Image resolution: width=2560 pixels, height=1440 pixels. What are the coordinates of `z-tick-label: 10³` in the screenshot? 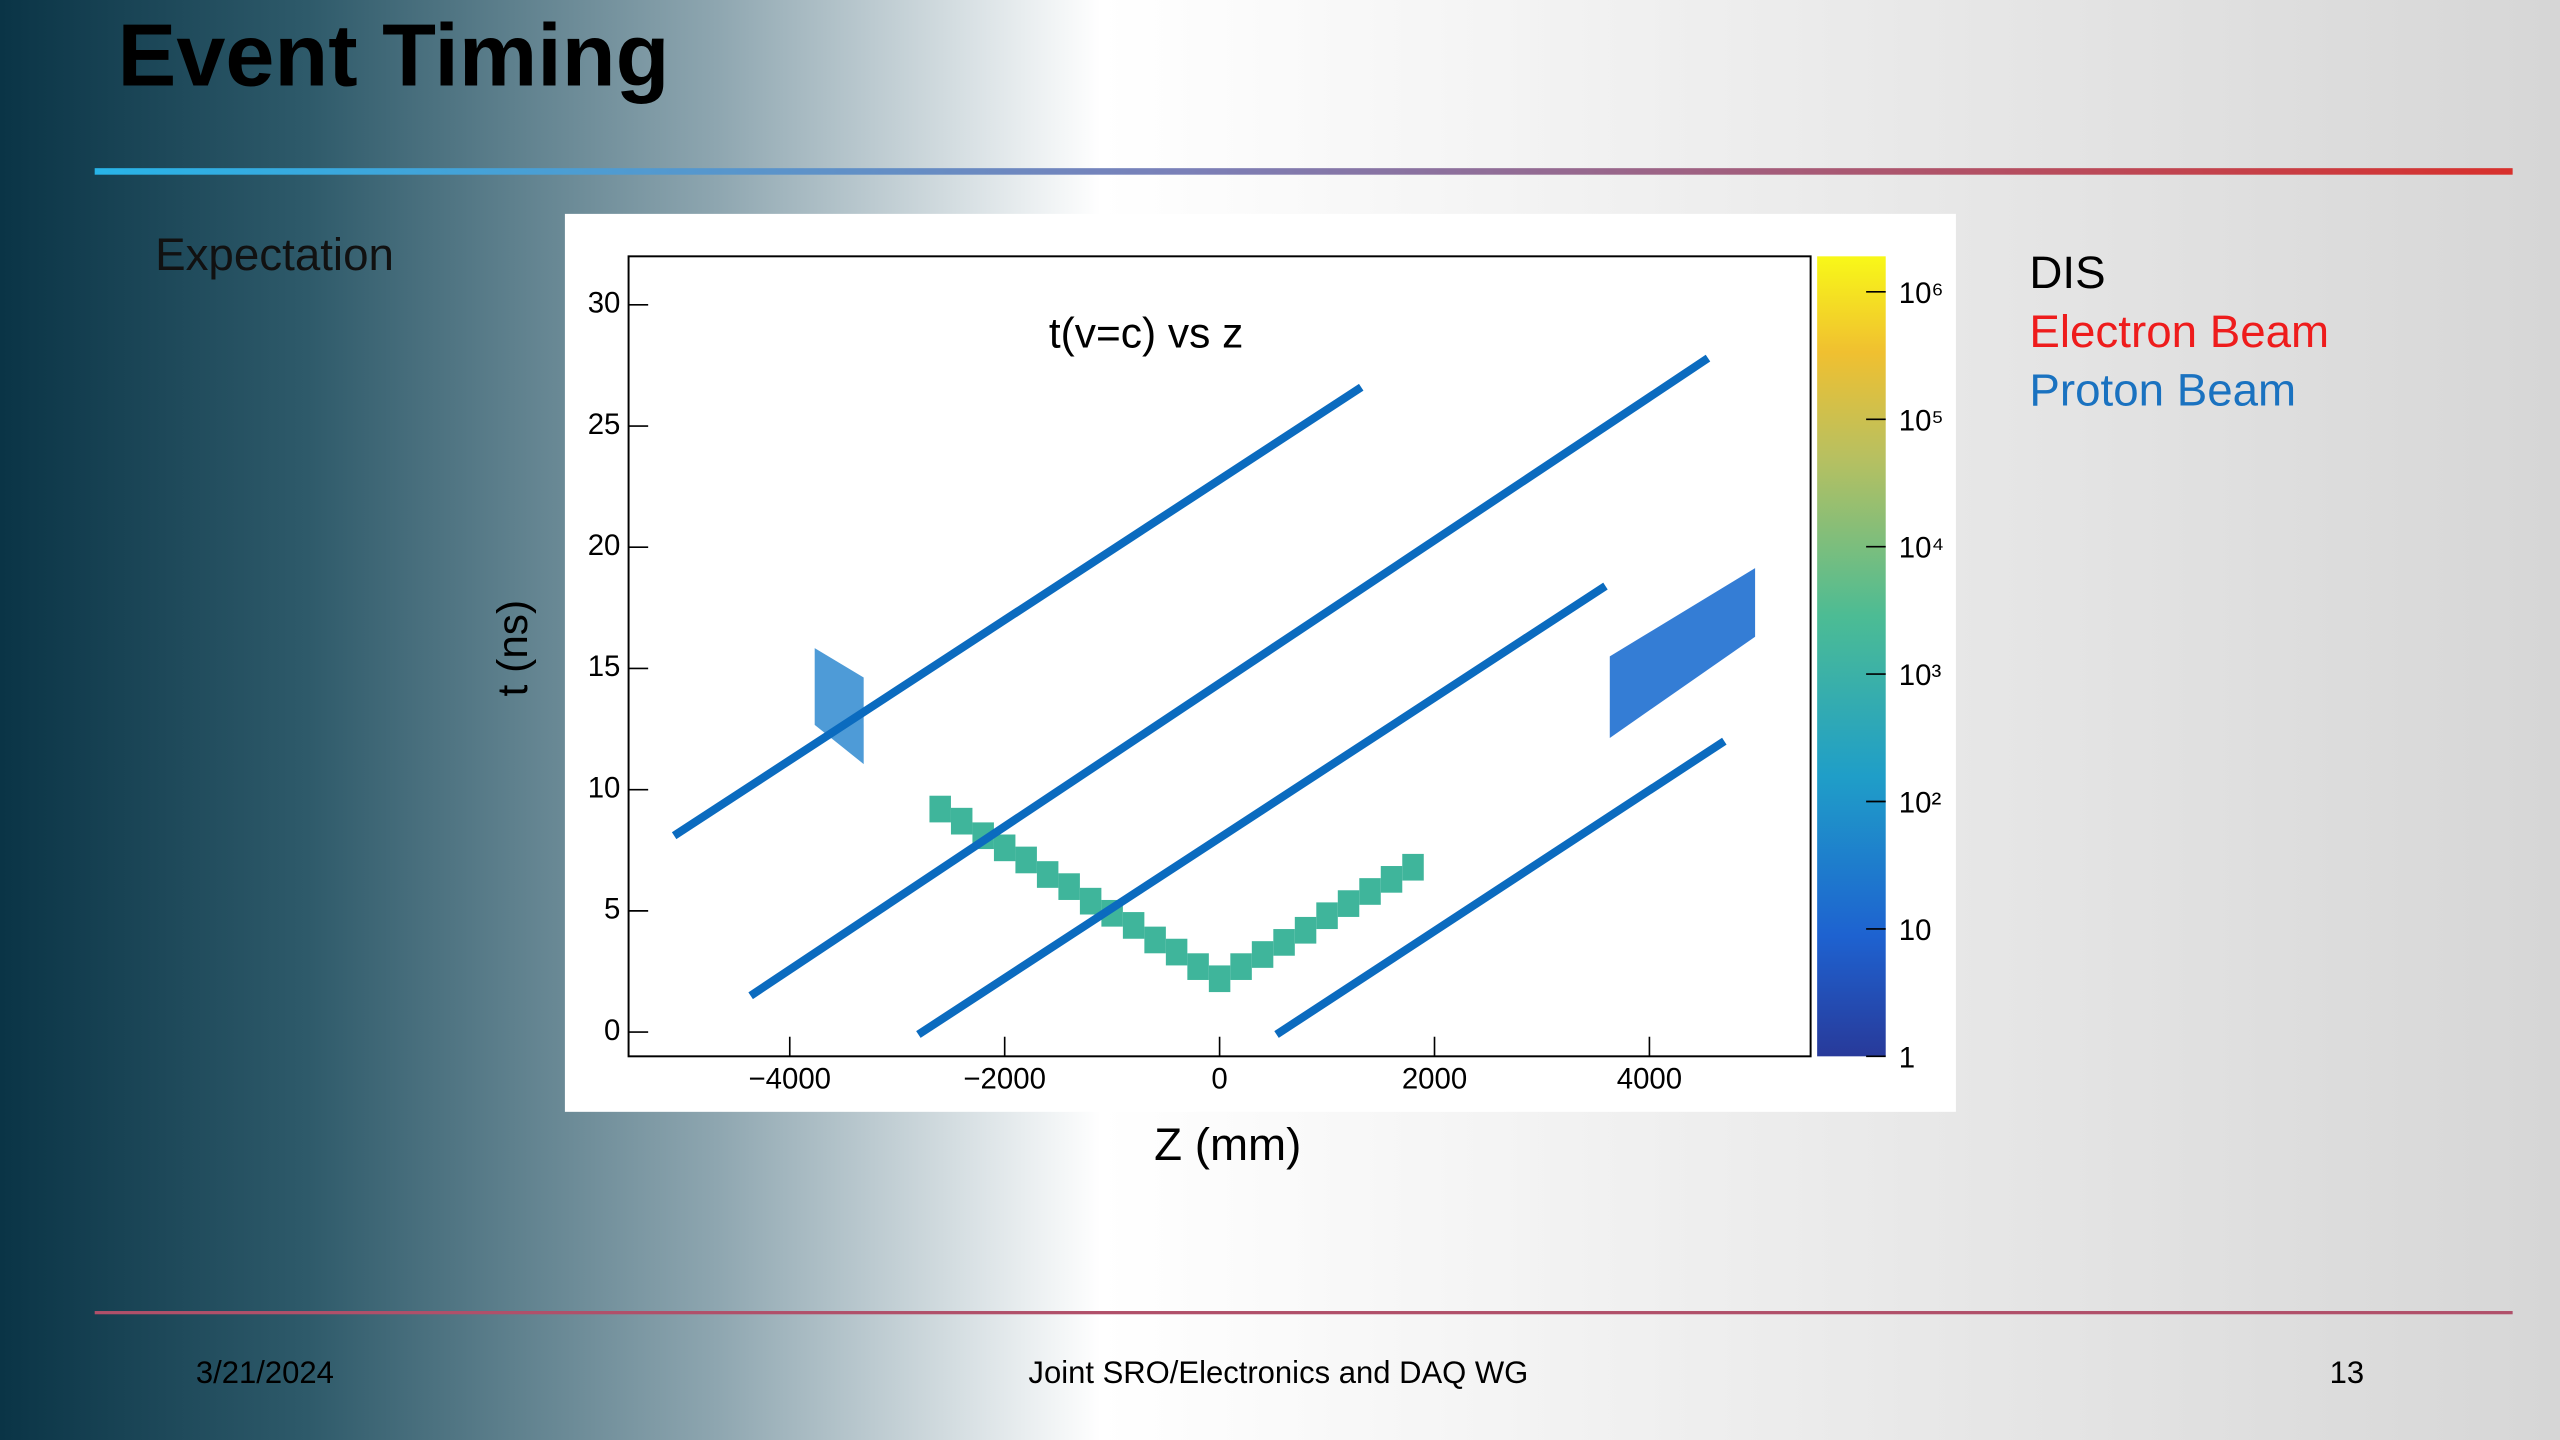 It's located at (1920, 675).